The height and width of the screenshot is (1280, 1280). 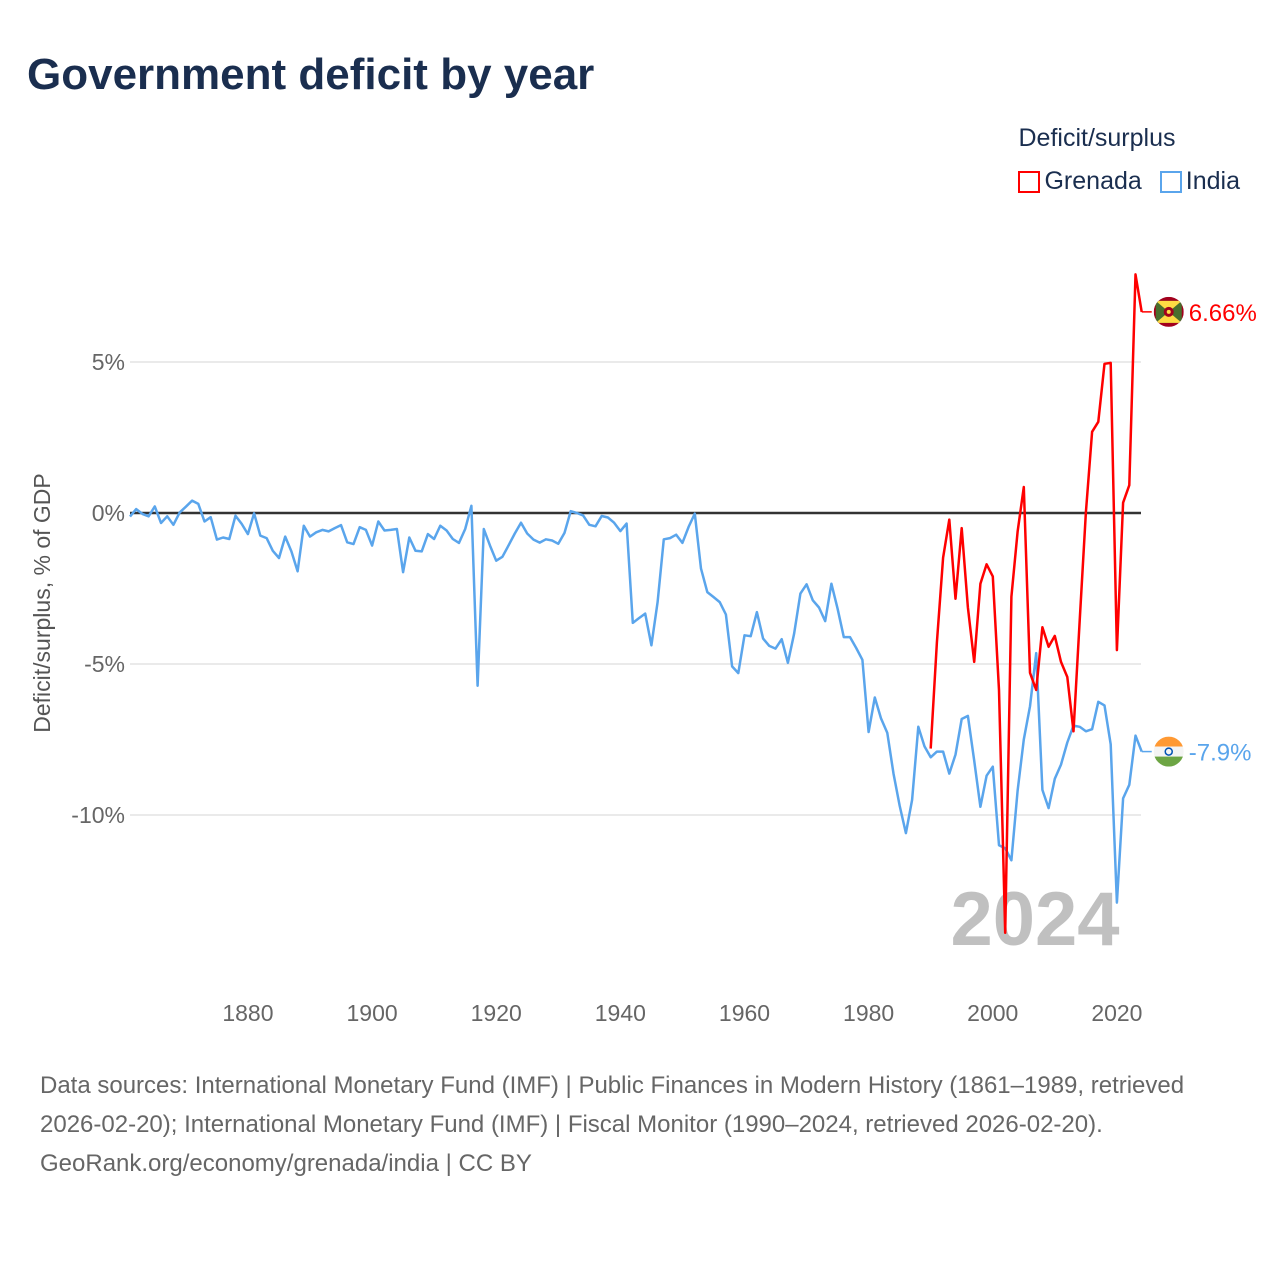 I want to click on y-tick-label: -5%, so click(x=104, y=664).